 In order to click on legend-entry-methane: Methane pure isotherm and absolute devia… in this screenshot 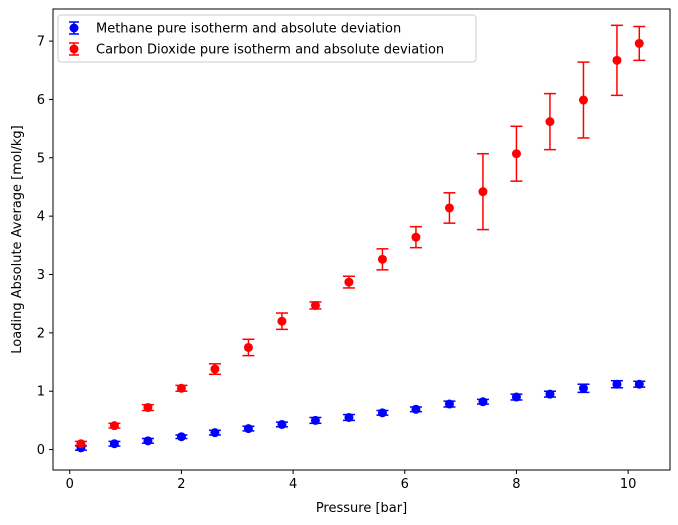, I will do `click(235, 29)`.